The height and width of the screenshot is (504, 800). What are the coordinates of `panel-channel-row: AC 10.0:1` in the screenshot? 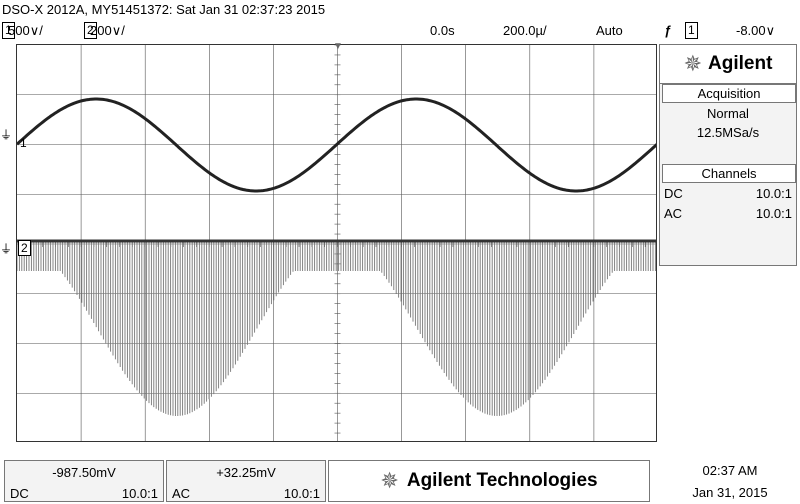 It's located at (729, 213).